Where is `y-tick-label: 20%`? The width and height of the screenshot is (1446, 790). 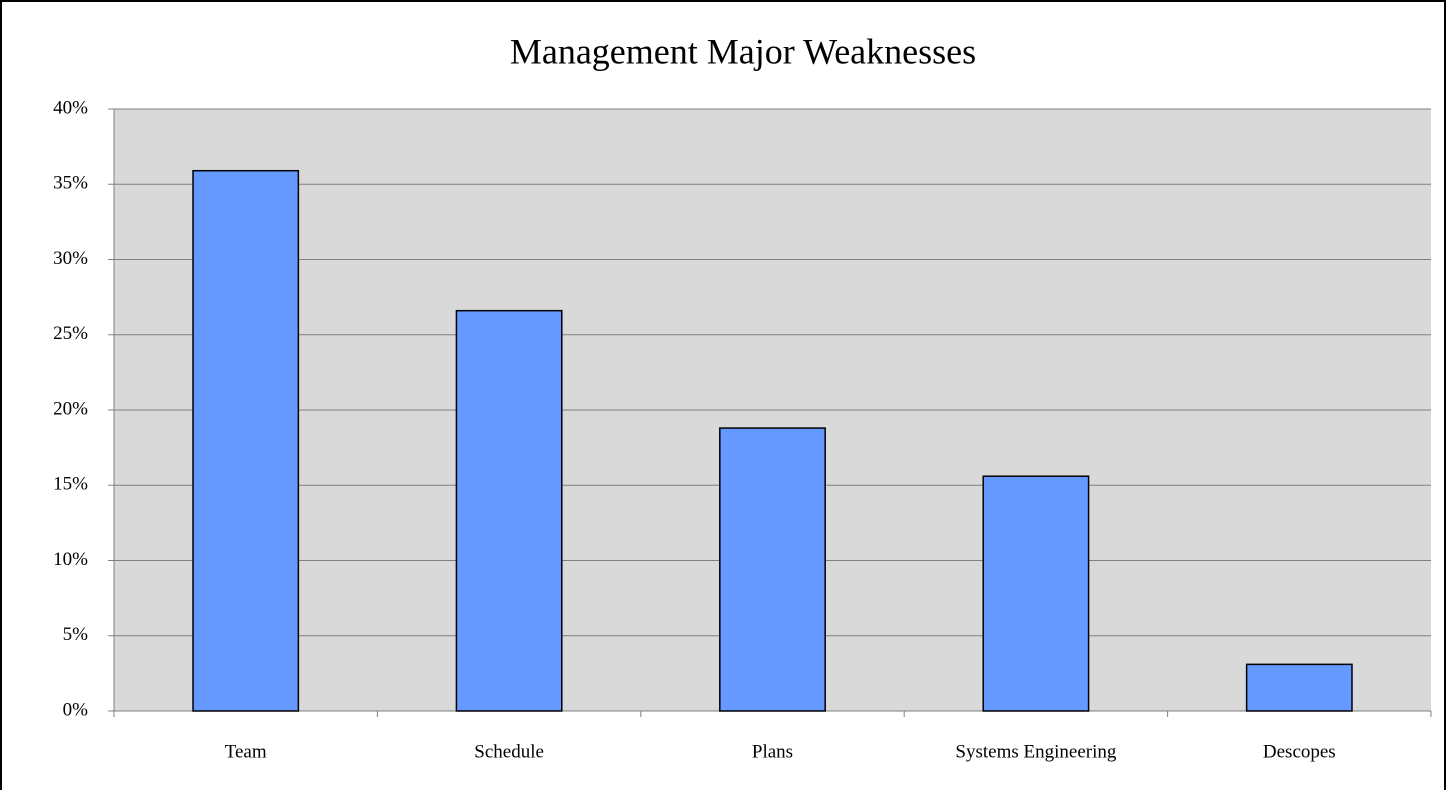
y-tick-label: 20% is located at coordinates (70, 408).